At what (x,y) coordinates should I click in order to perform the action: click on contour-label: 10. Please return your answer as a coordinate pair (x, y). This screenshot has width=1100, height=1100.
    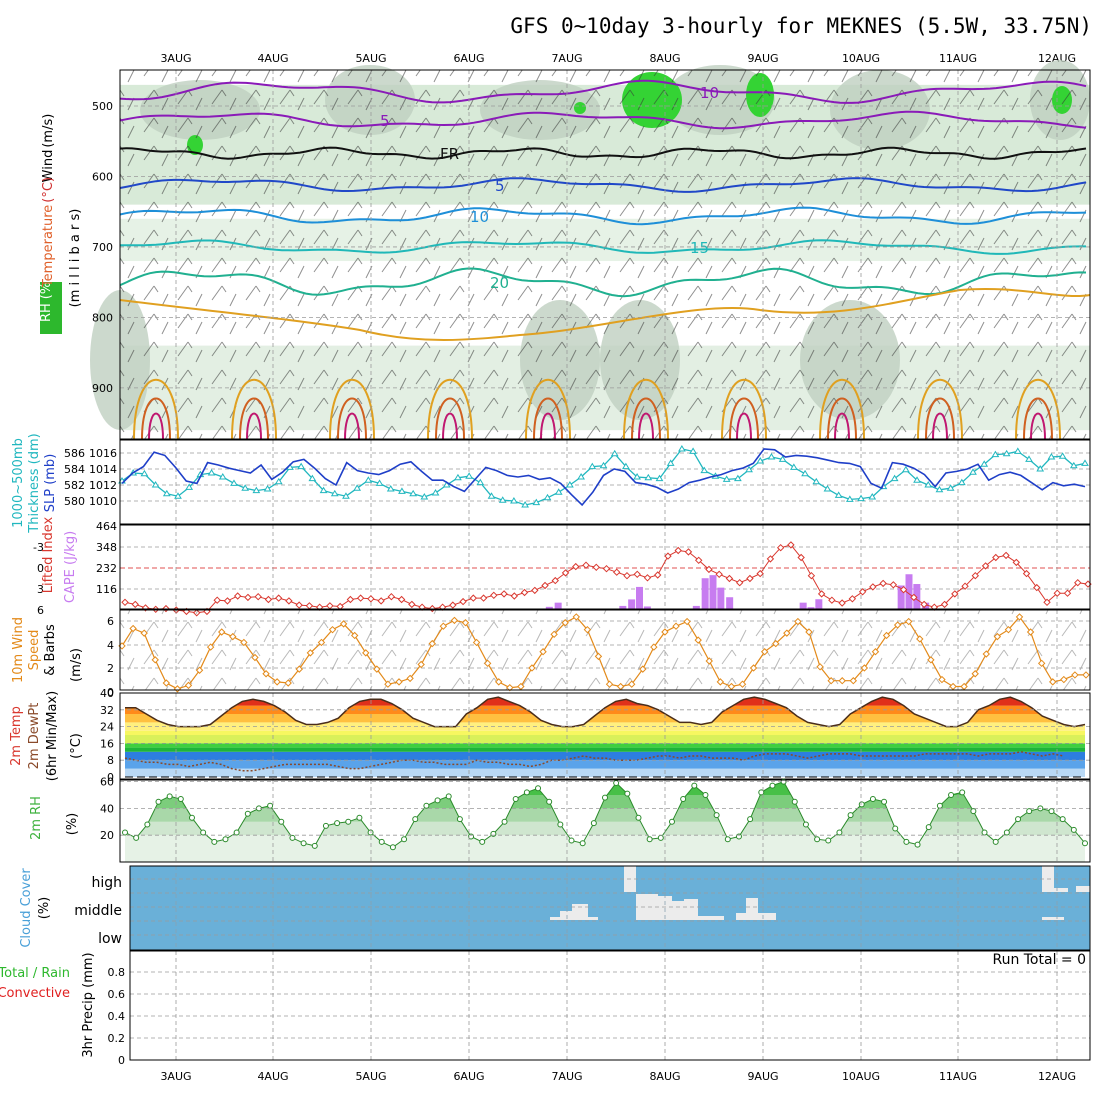
    Looking at the image, I should click on (709, 93).